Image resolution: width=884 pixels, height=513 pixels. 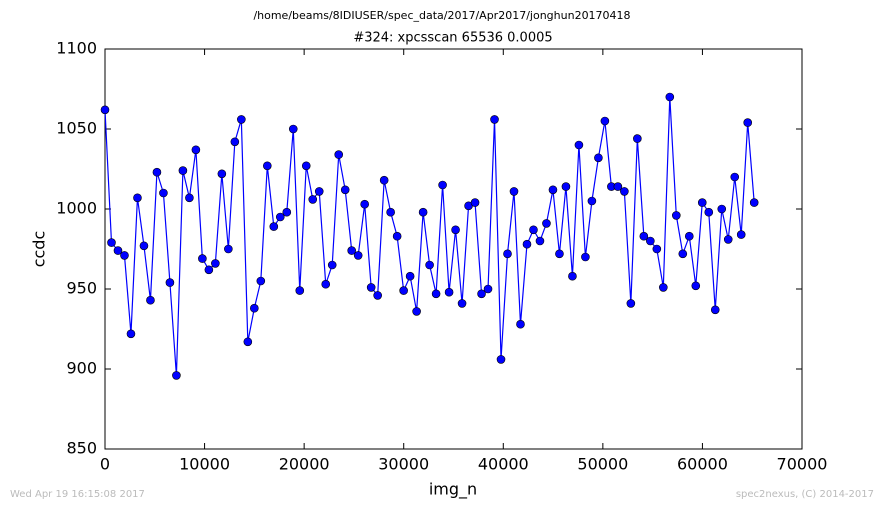 What do you see at coordinates (39, 249) in the screenshot?
I see `y-axis-label: ccdc` at bounding box center [39, 249].